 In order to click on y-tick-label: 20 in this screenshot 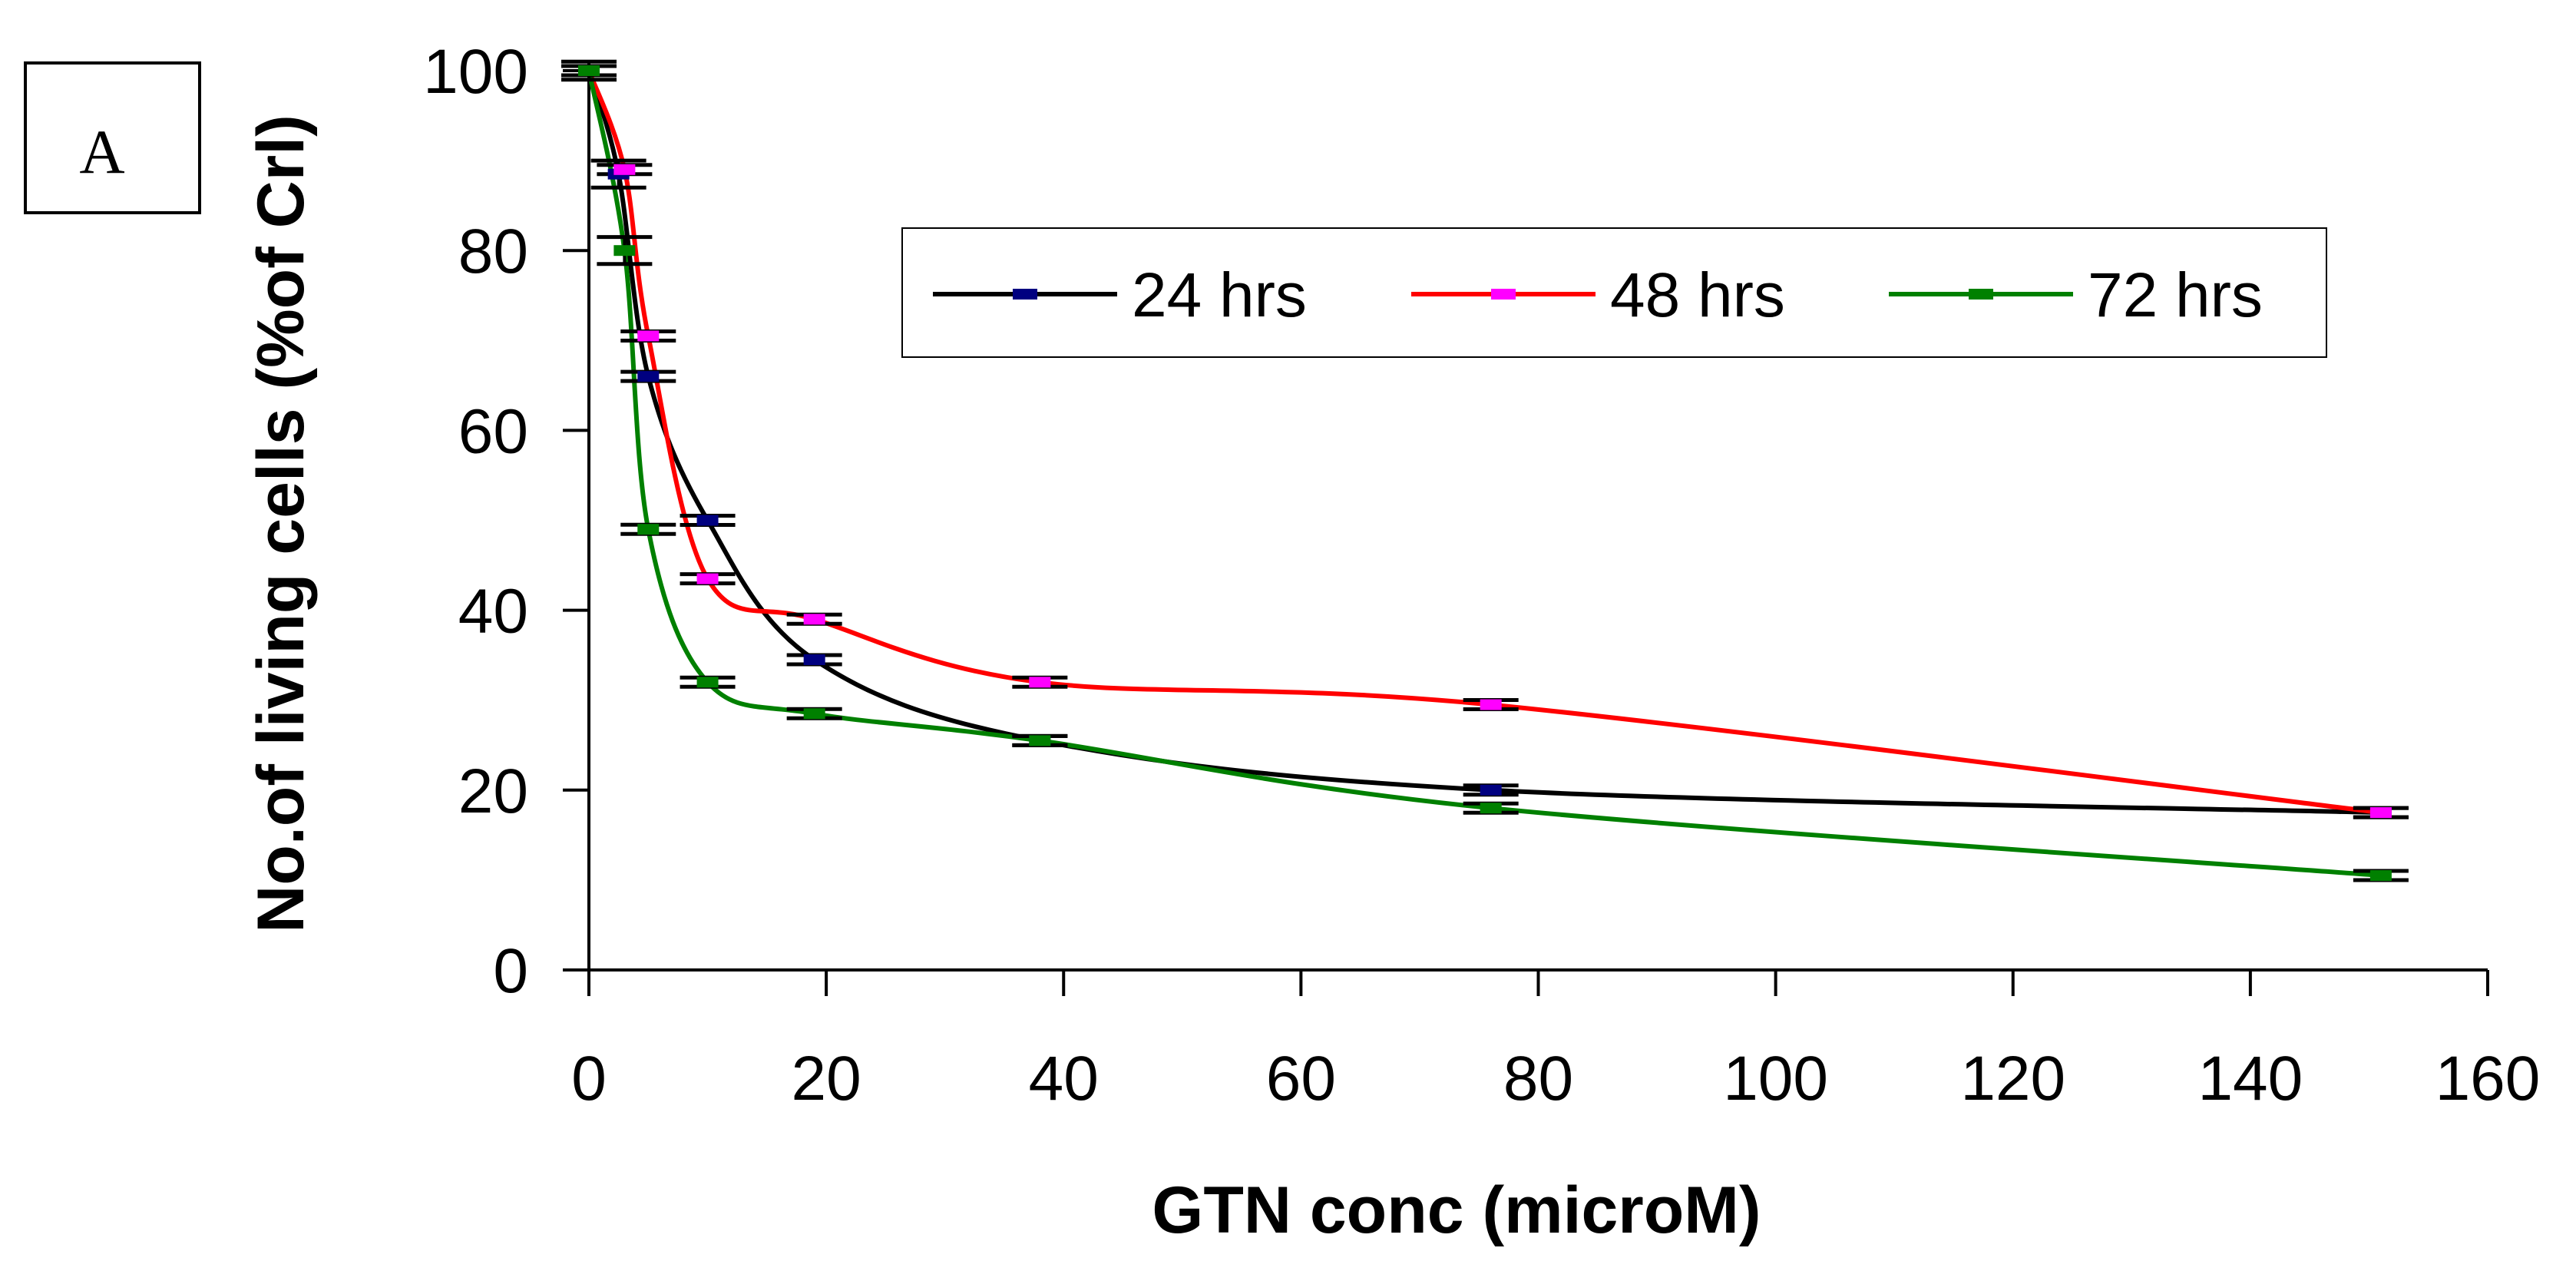, I will do `click(493, 791)`.